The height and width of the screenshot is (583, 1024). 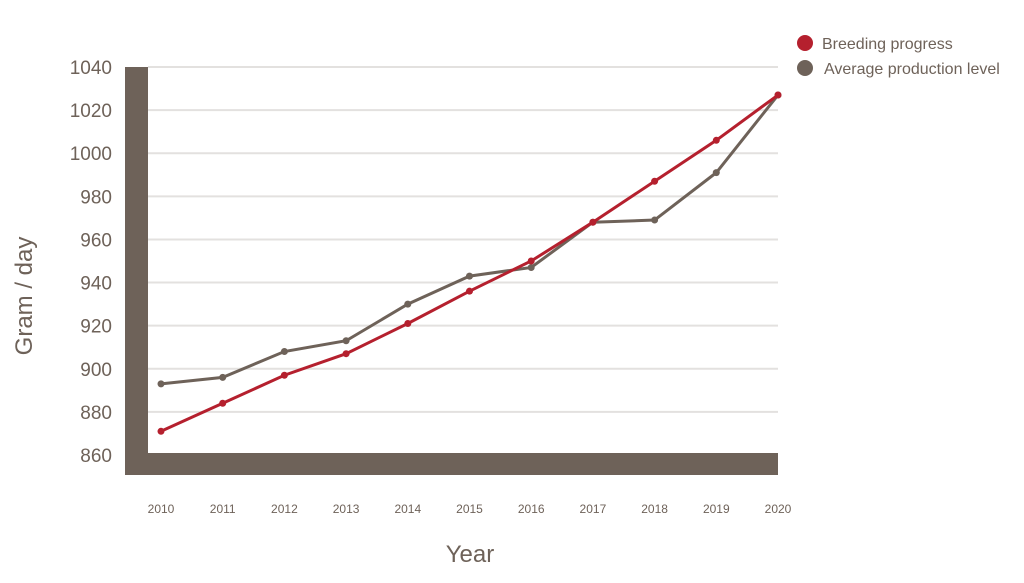 I want to click on y-tick-label: 940, so click(x=96, y=284).